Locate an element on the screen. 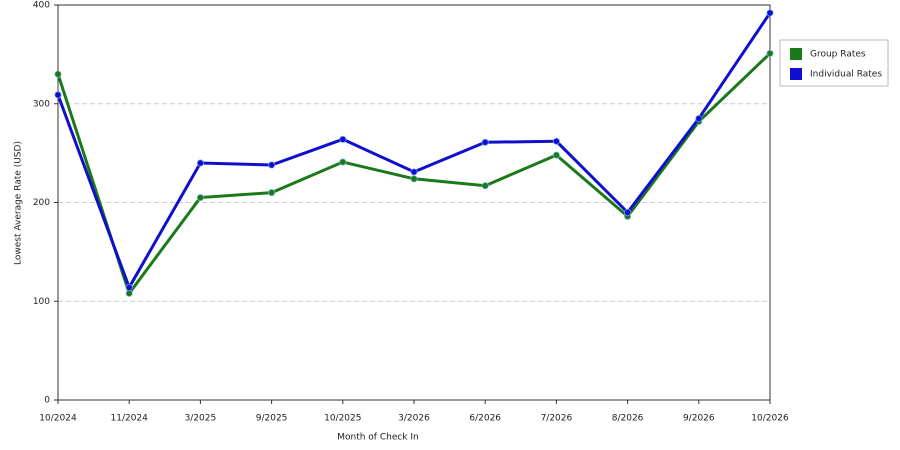 The width and height of the screenshot is (900, 450). x-tick-label: 3/2025 is located at coordinates (201, 419).